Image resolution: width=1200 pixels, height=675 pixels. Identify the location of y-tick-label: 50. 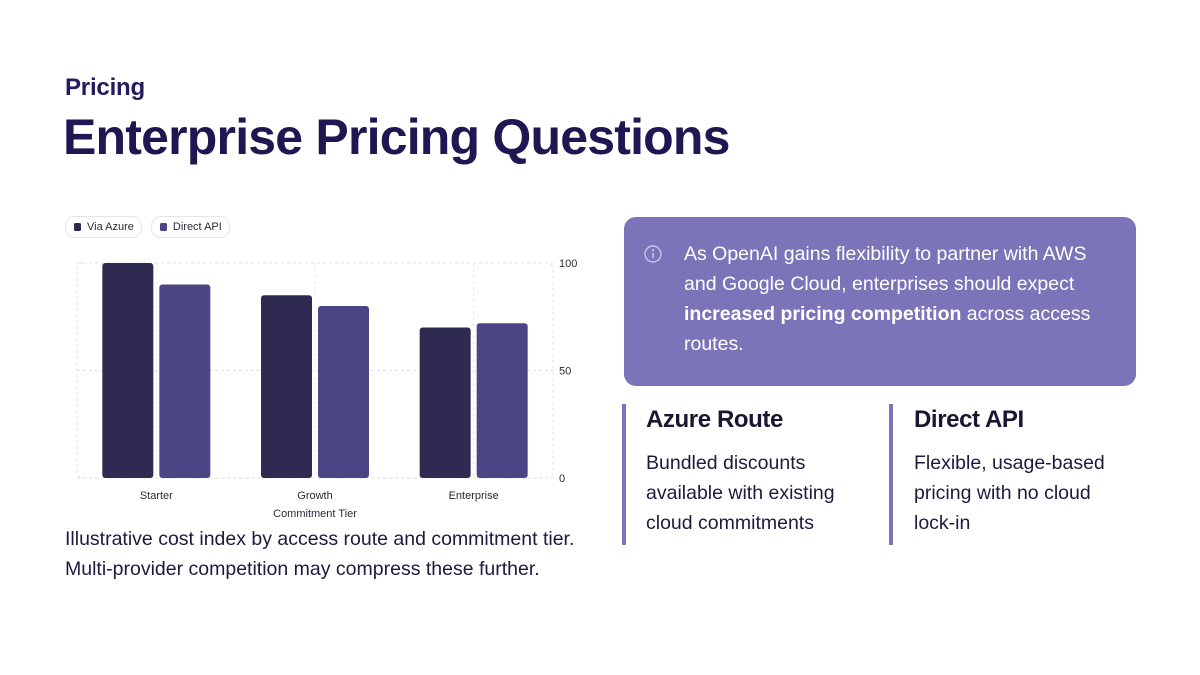
(565, 372).